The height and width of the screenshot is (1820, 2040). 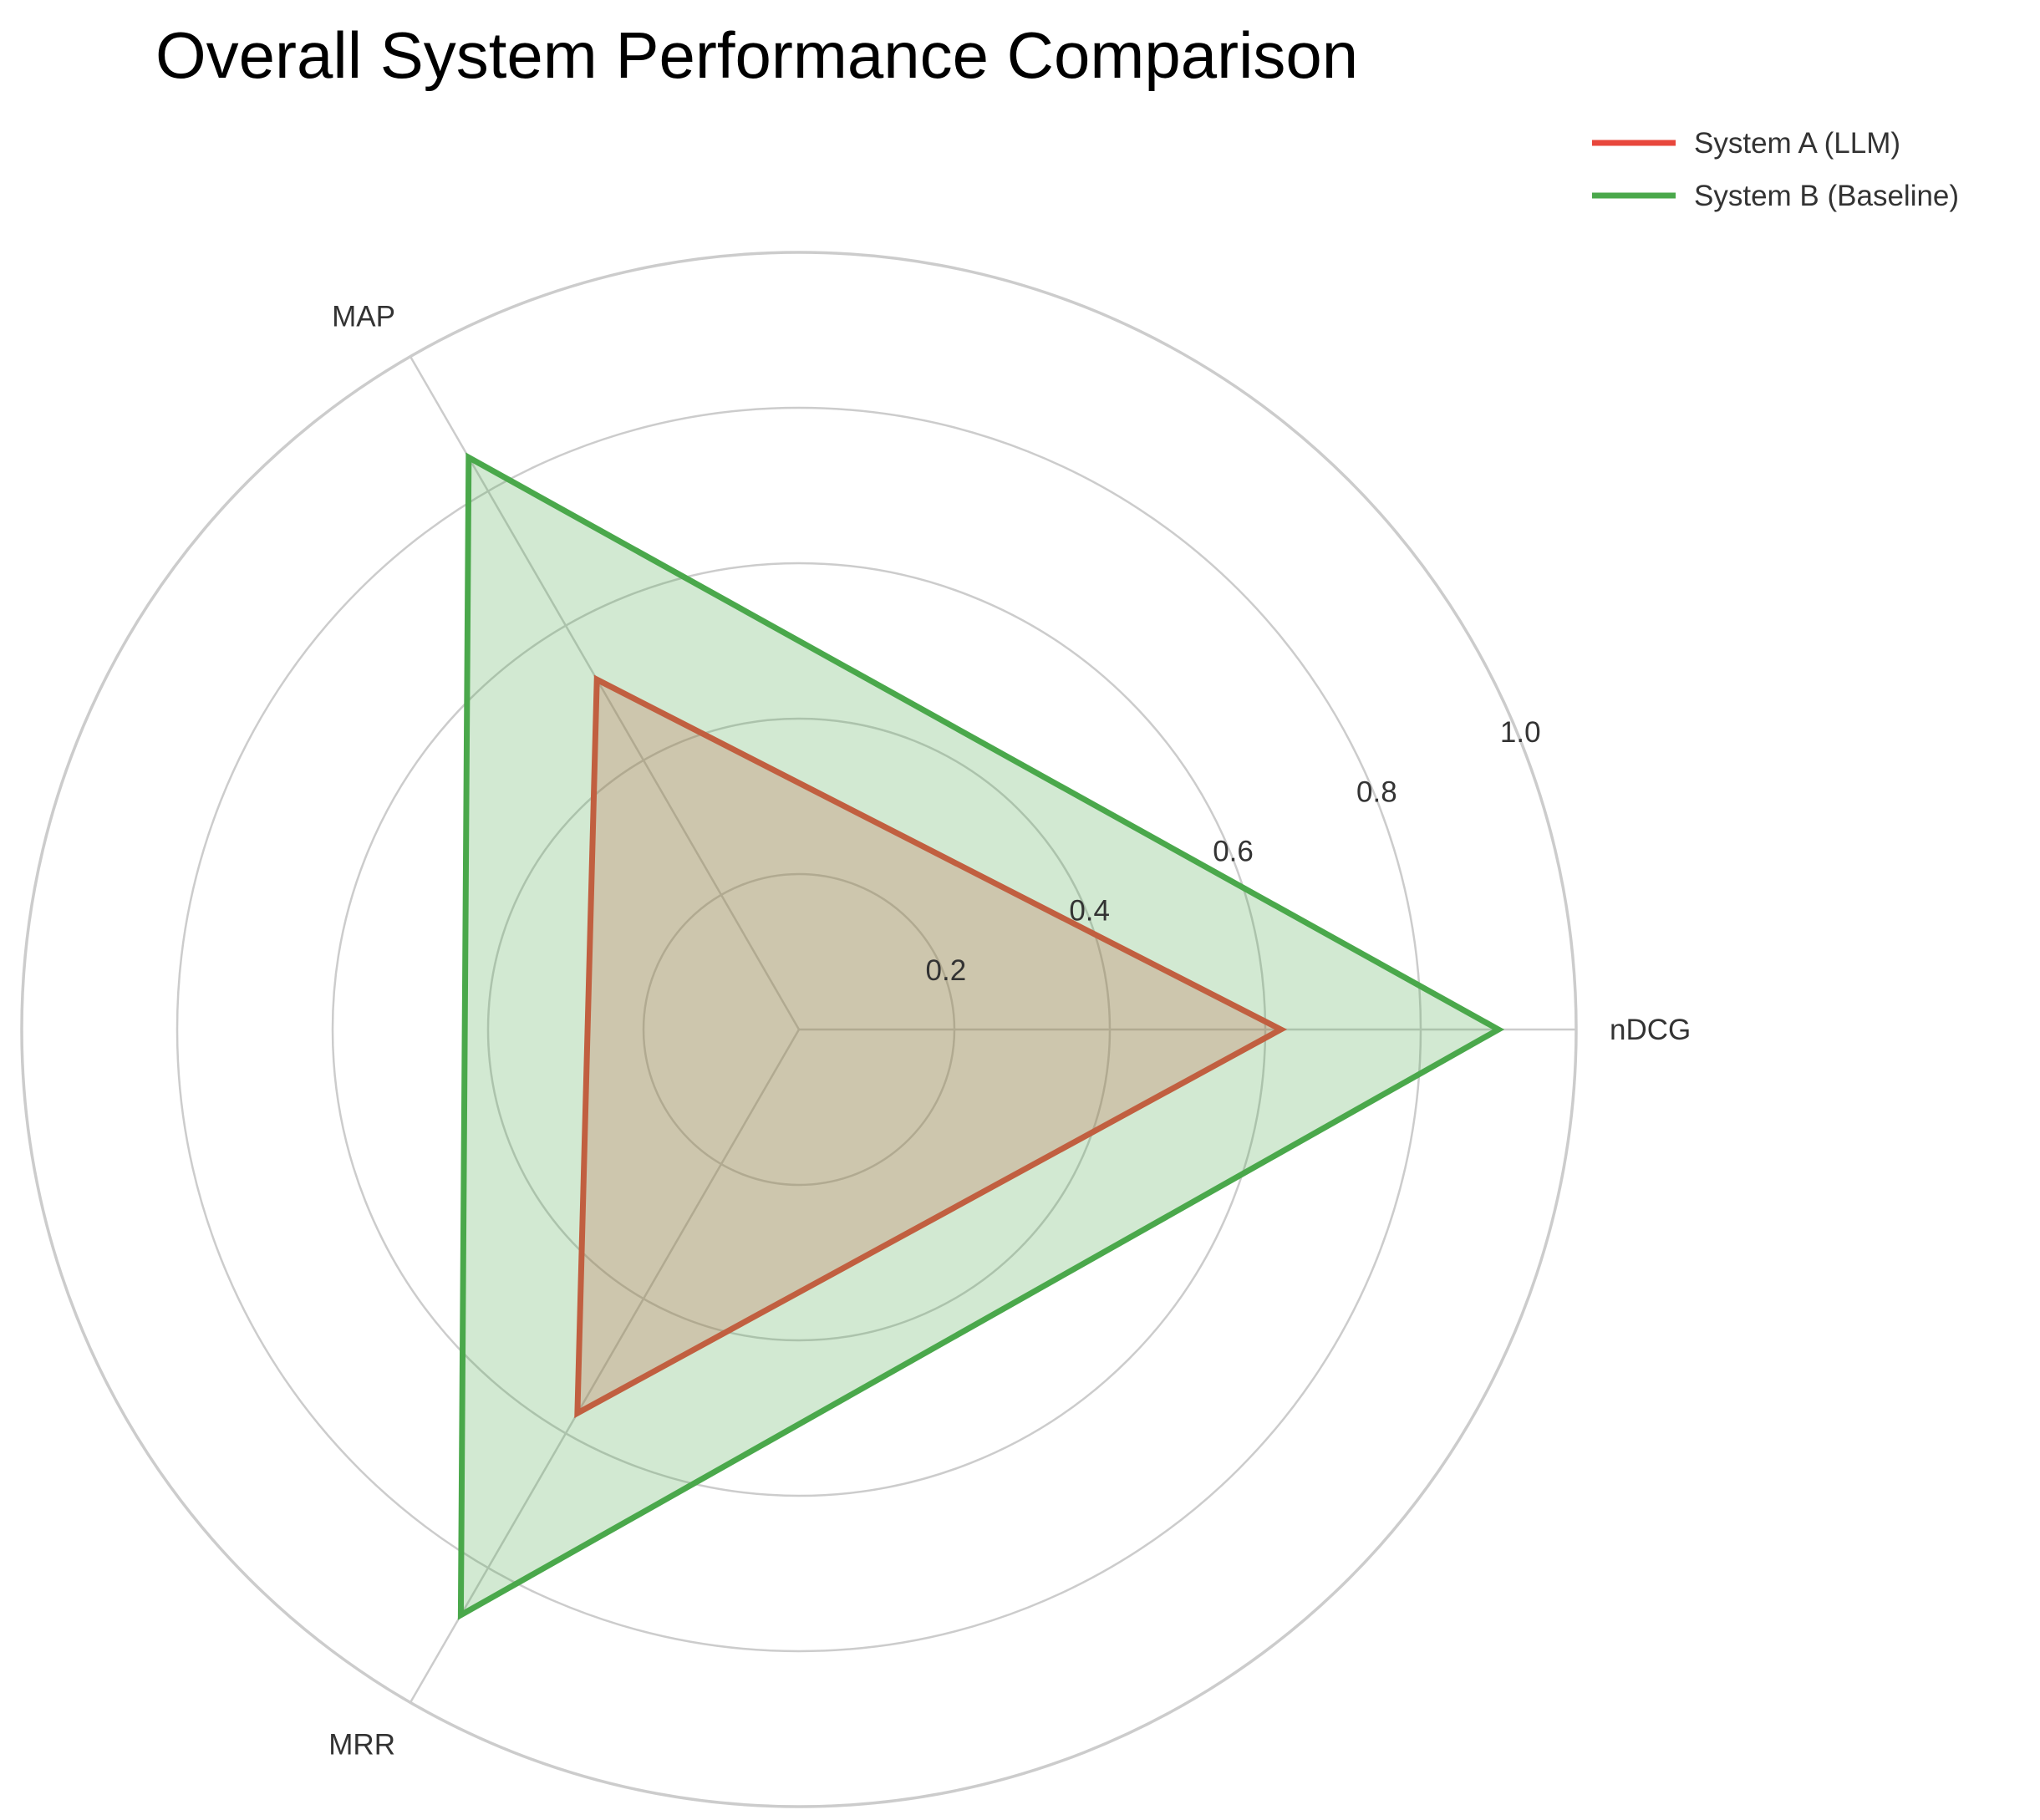 I want to click on chart-title: Overall System Performance Comparison, so click(x=756, y=55).